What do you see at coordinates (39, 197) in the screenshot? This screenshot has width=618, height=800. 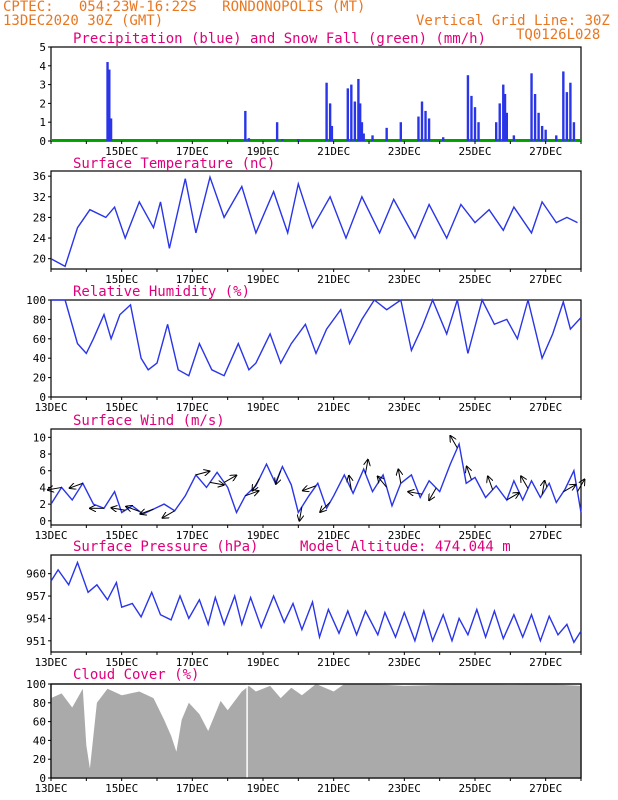 I see `y-tick-label: 32` at bounding box center [39, 197].